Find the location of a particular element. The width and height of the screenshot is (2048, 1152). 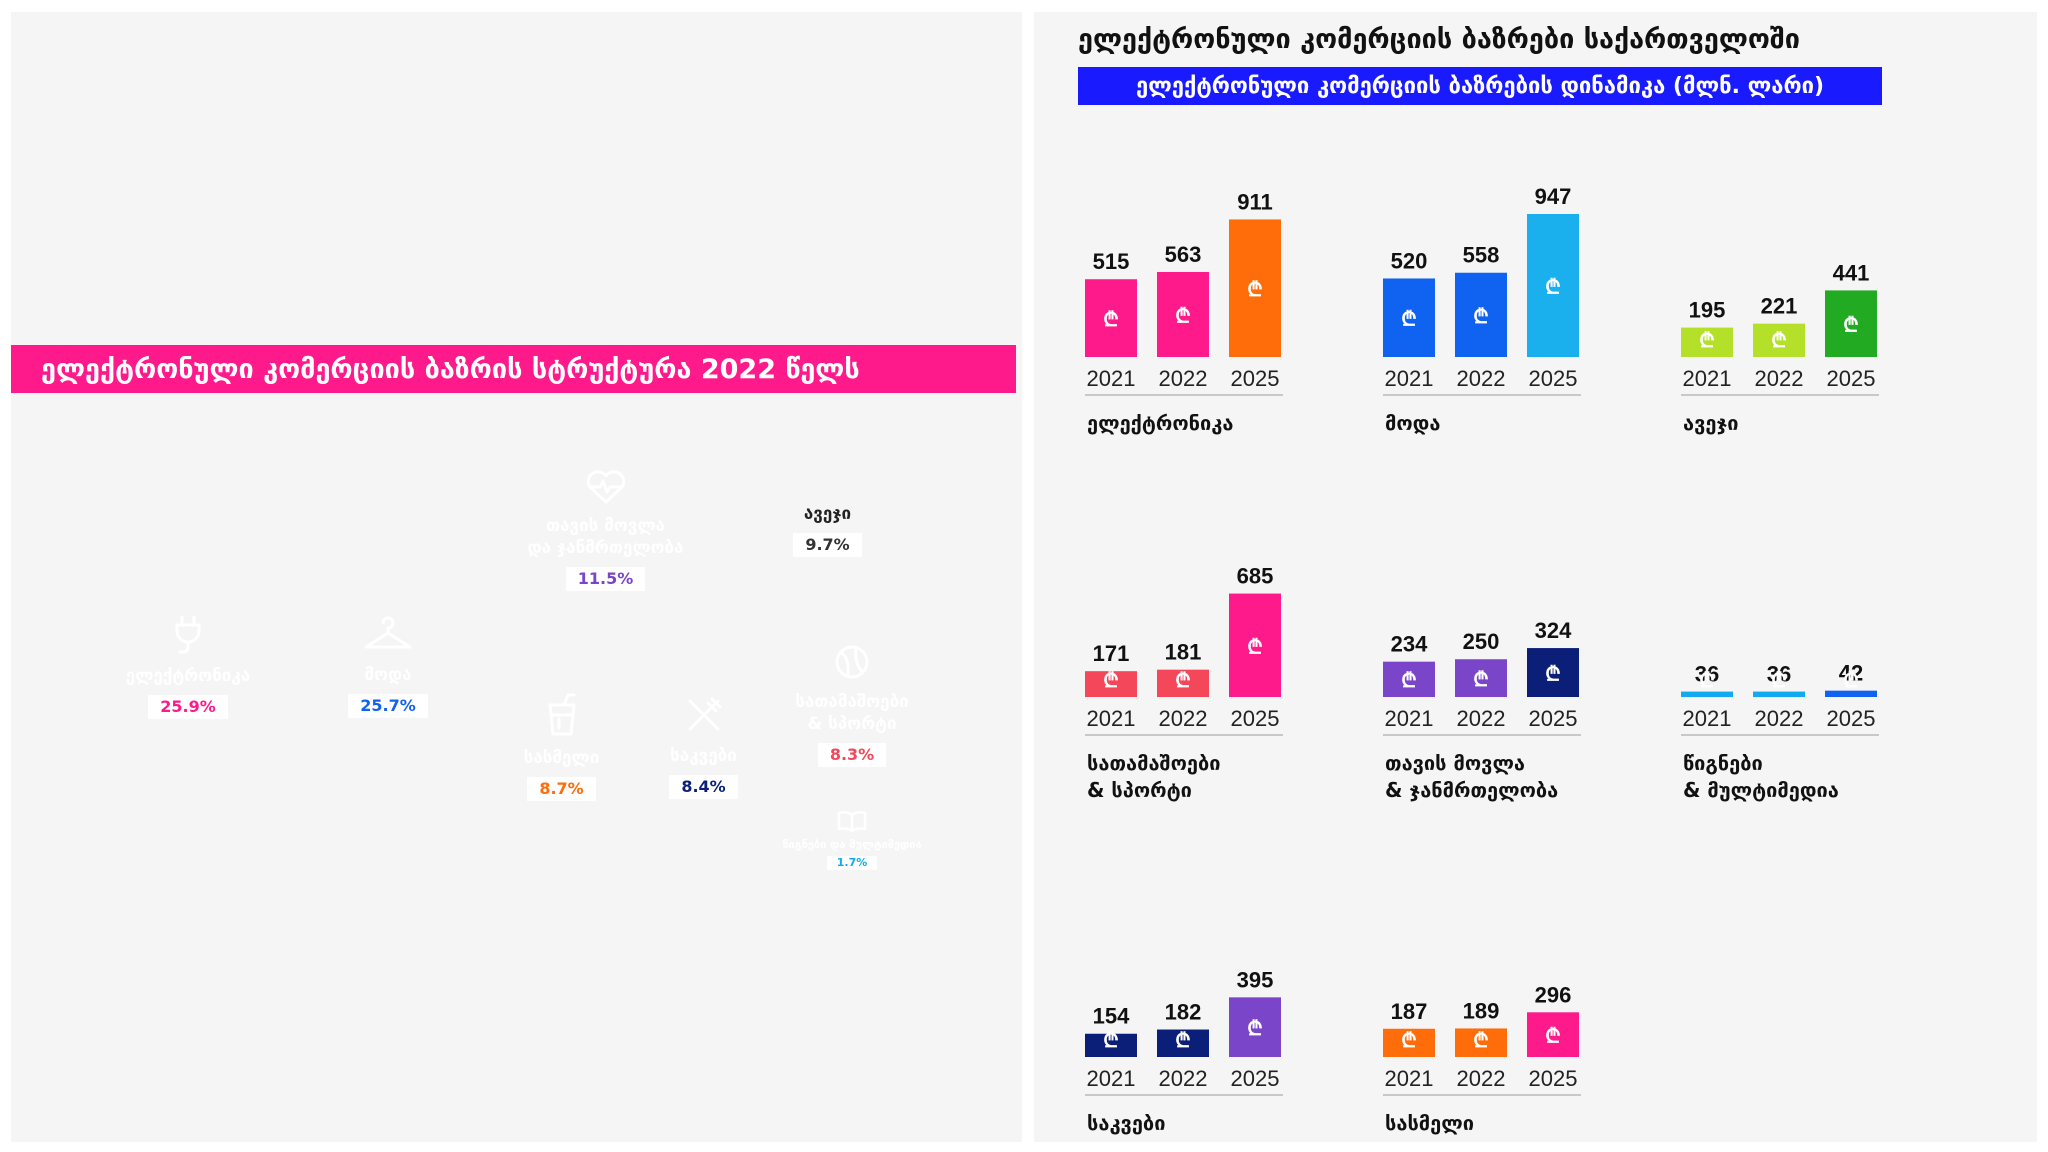

tile-label: საკვები is located at coordinates (703, 755).